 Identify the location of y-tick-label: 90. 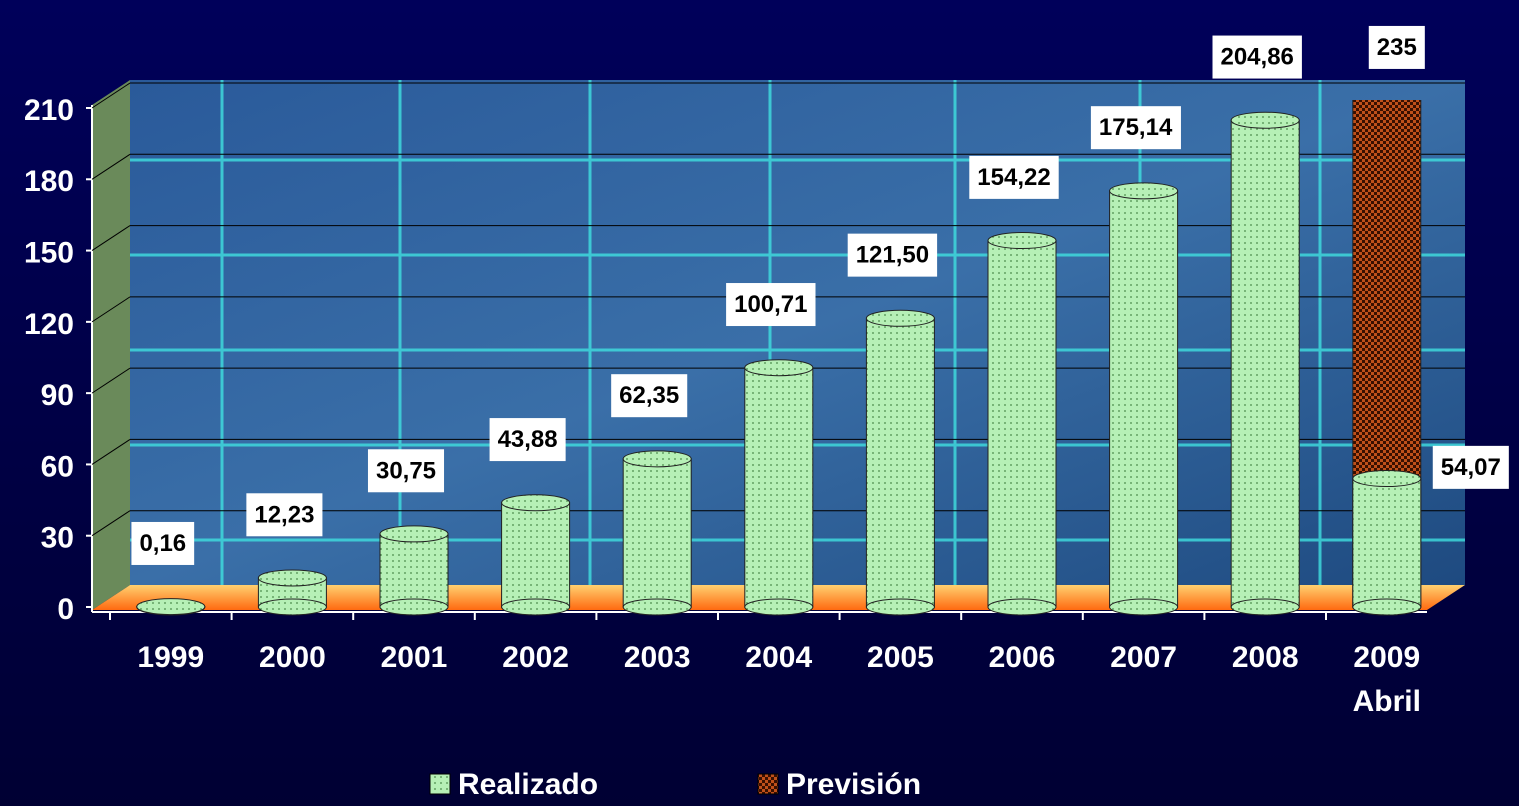
(57, 395).